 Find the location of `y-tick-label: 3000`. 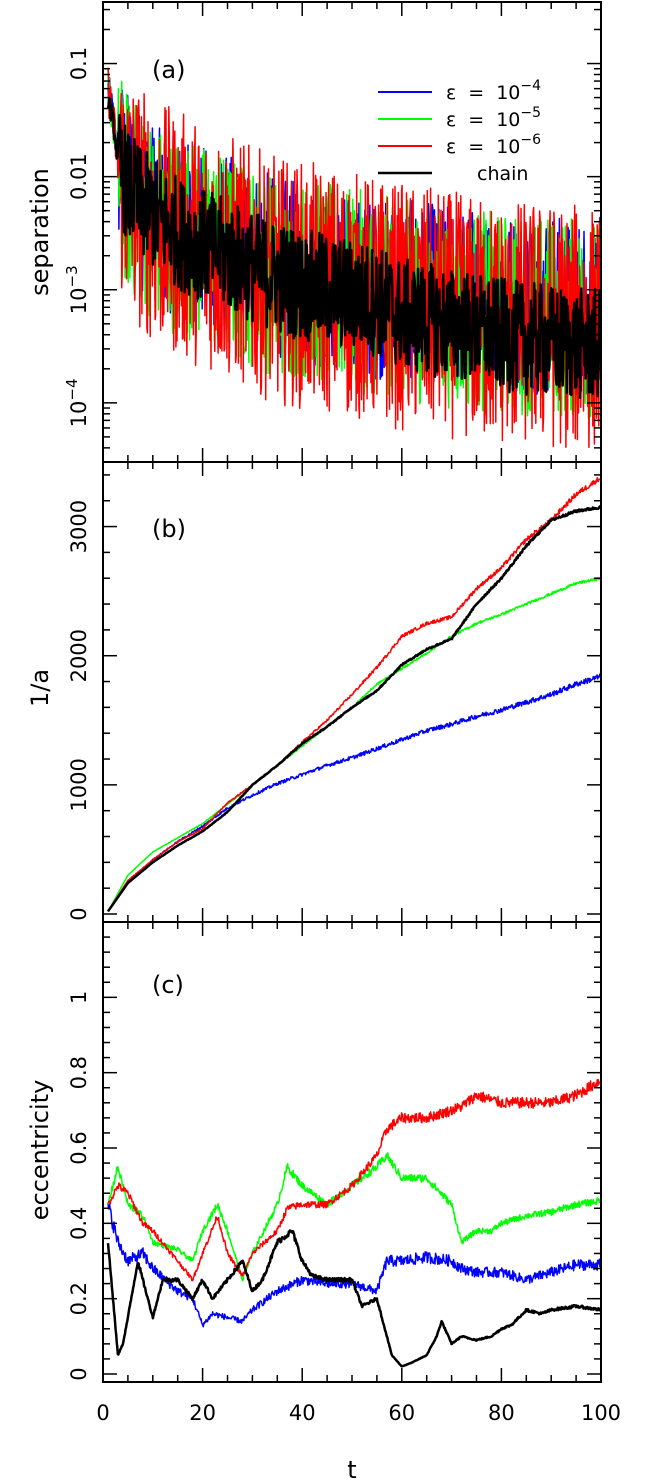

y-tick-label: 3000 is located at coordinates (79, 526).